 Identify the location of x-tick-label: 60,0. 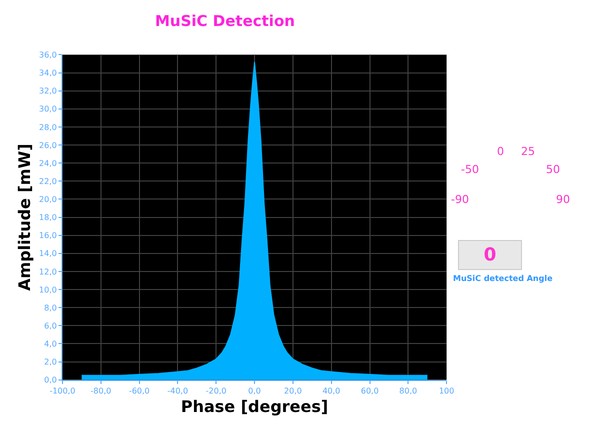
(369, 391).